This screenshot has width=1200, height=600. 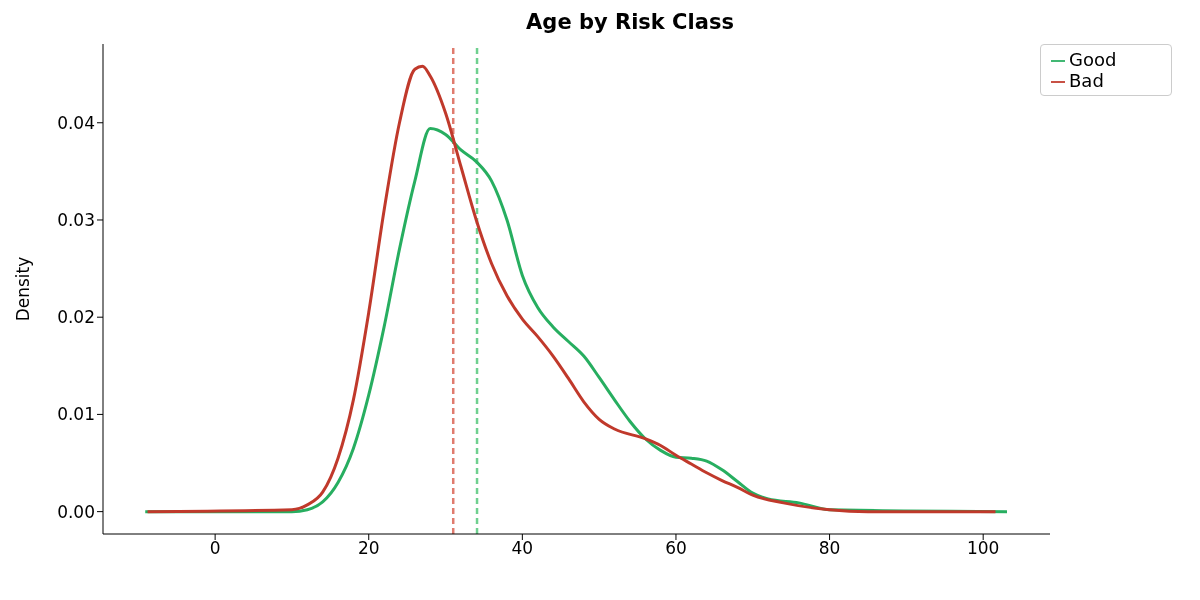 I want to click on y-tick-label: 0.01, so click(x=76, y=414).